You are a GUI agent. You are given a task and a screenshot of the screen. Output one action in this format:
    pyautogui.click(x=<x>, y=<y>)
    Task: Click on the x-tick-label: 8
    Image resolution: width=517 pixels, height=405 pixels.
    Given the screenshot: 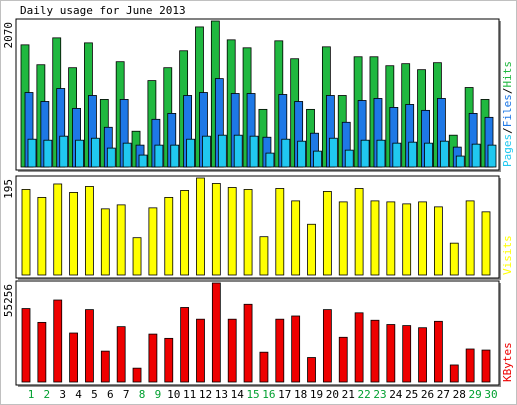 What is the action you would take?
    pyautogui.click(x=142, y=394)
    